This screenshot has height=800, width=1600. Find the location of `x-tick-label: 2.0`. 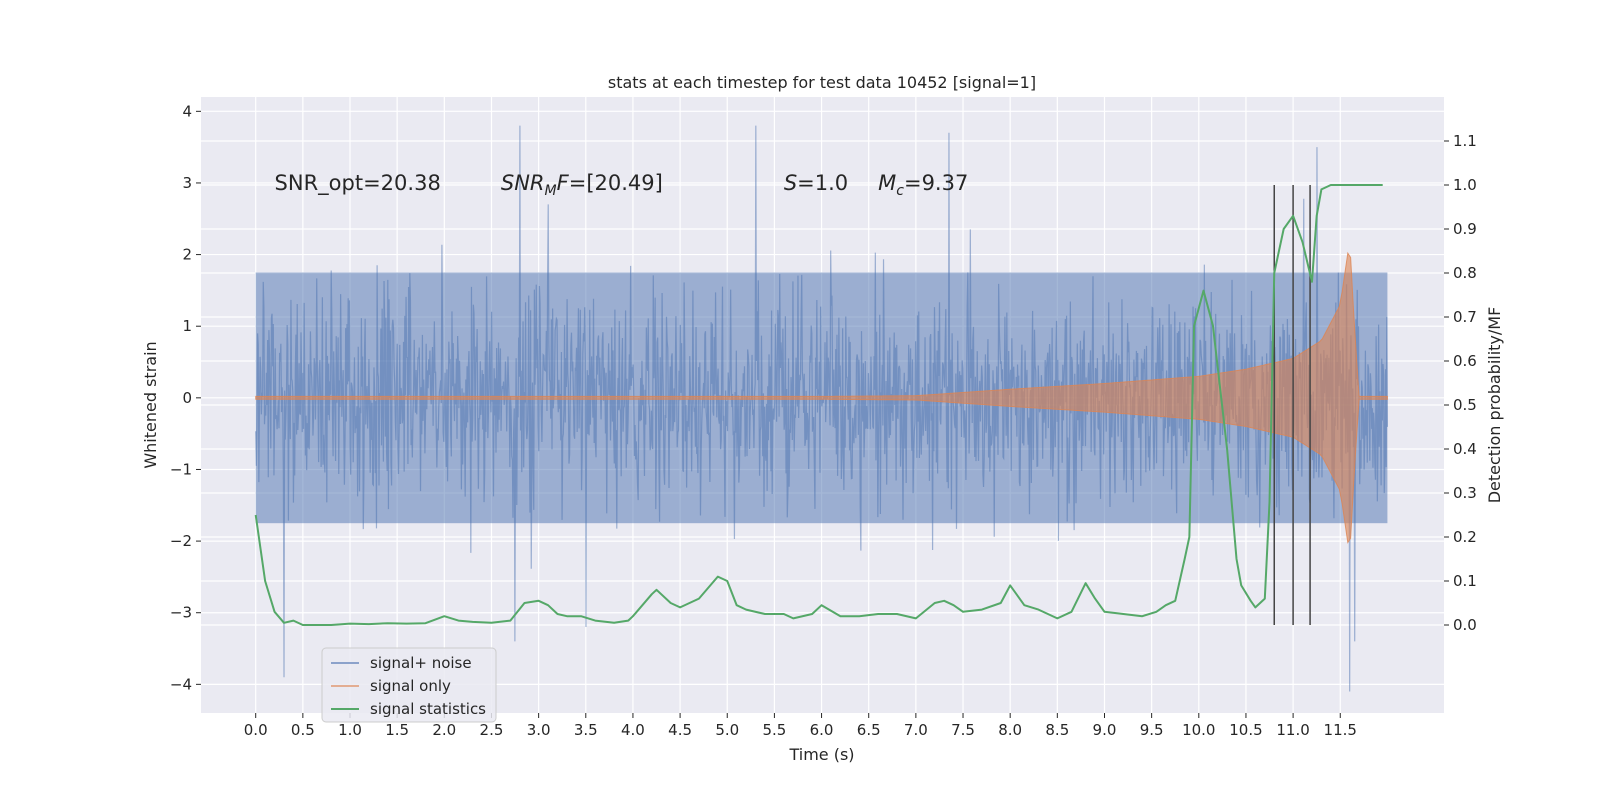

x-tick-label: 2.0 is located at coordinates (444, 730).